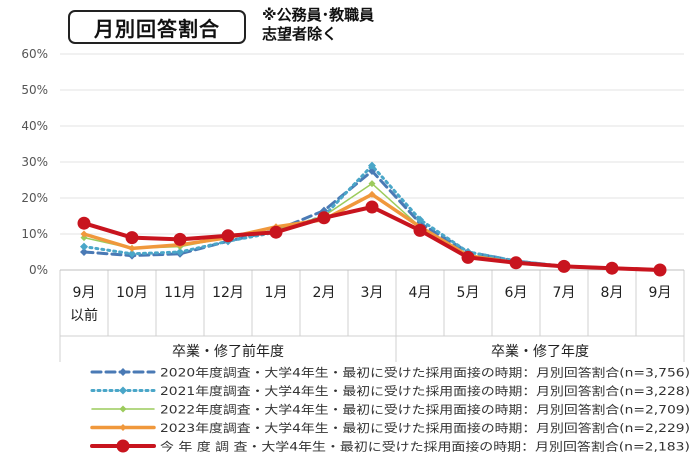 The height and width of the screenshot is (472, 700). I want to click on chart-note: ※公務員･教職員 志望者除く, so click(318, 25).